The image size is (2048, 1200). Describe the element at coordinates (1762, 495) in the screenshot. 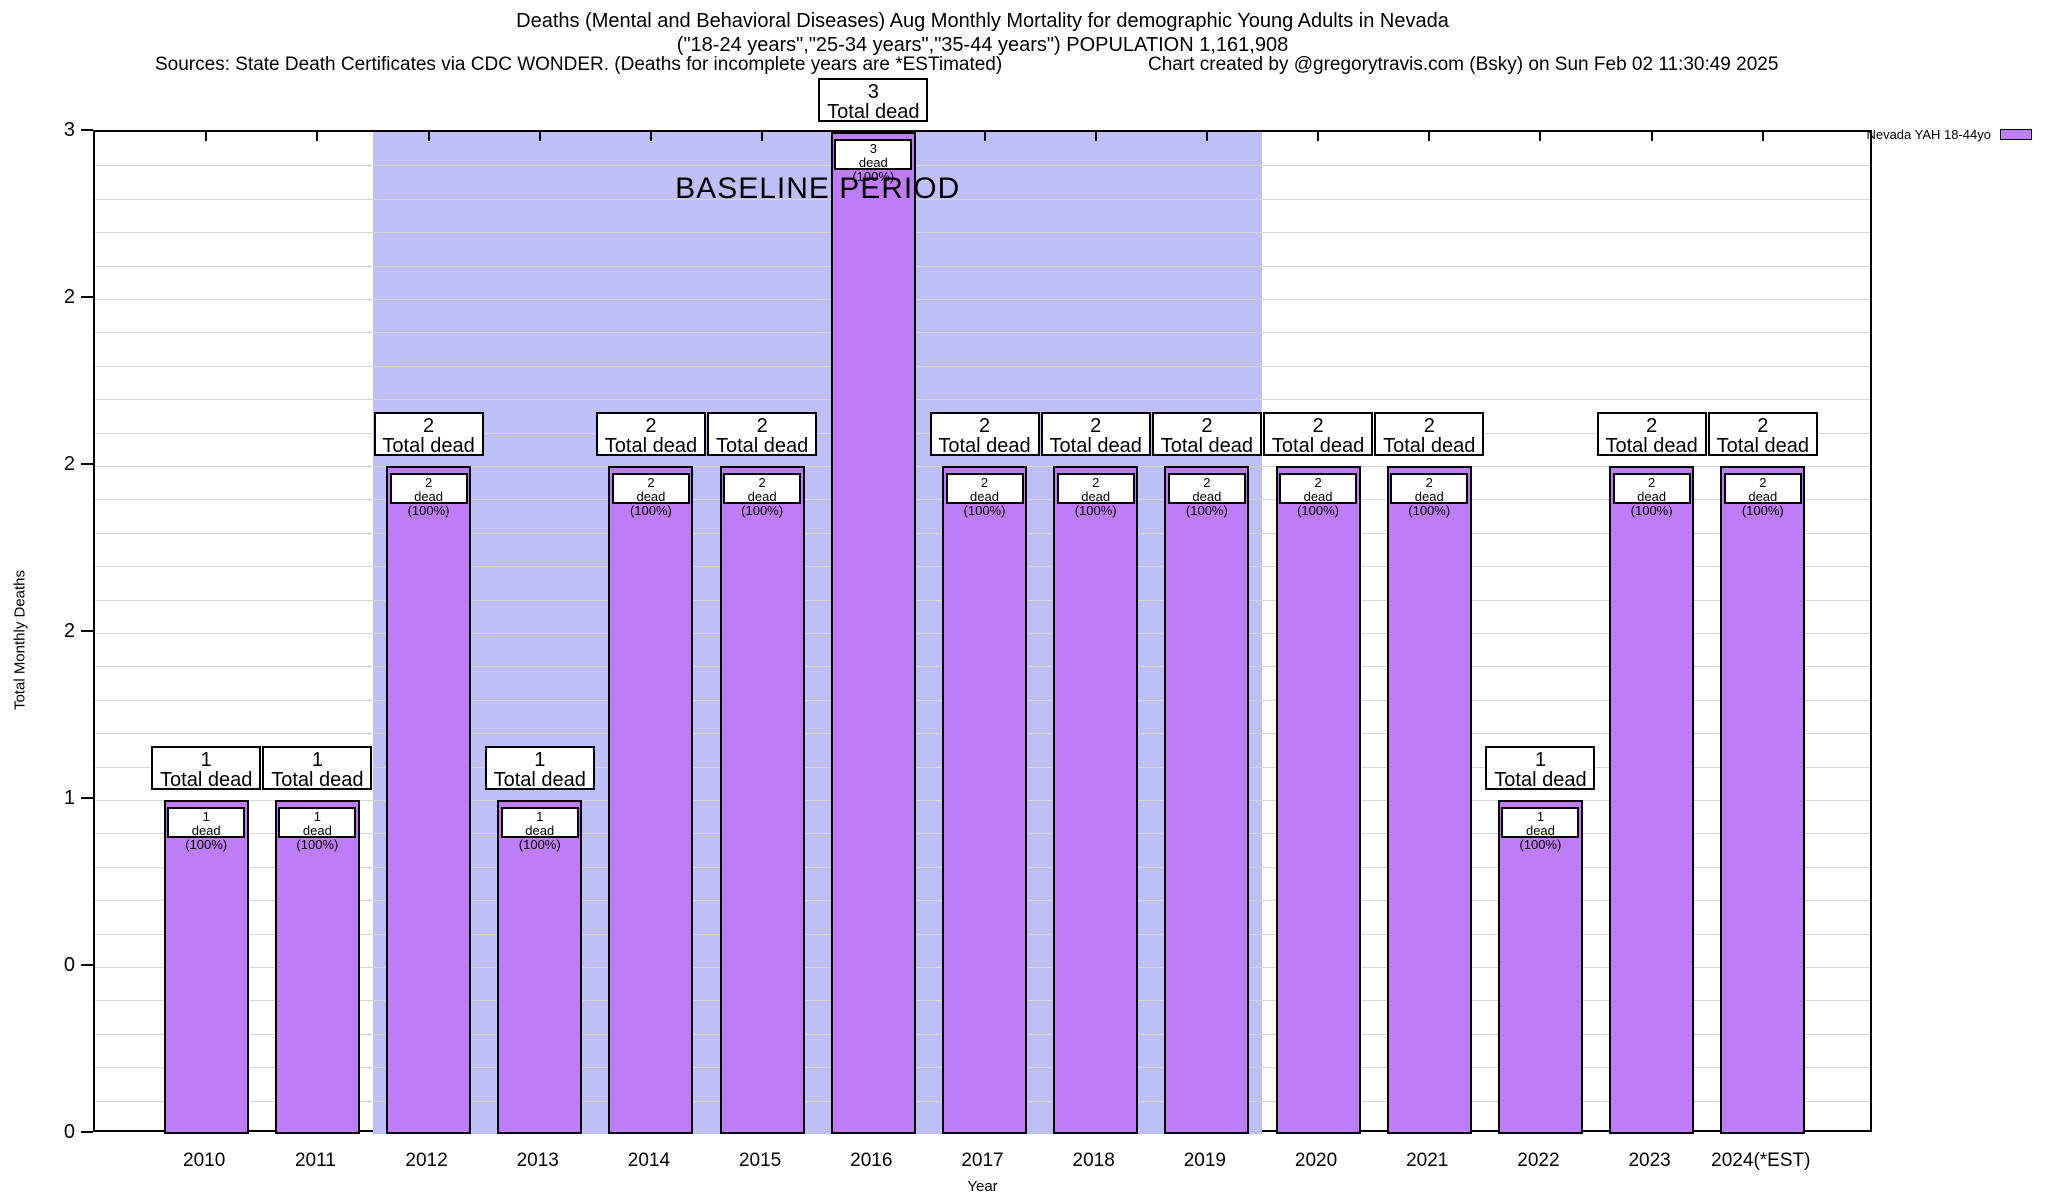

I see `bar-inner-label-2024(*EST): 2 dead (100%)` at that location.